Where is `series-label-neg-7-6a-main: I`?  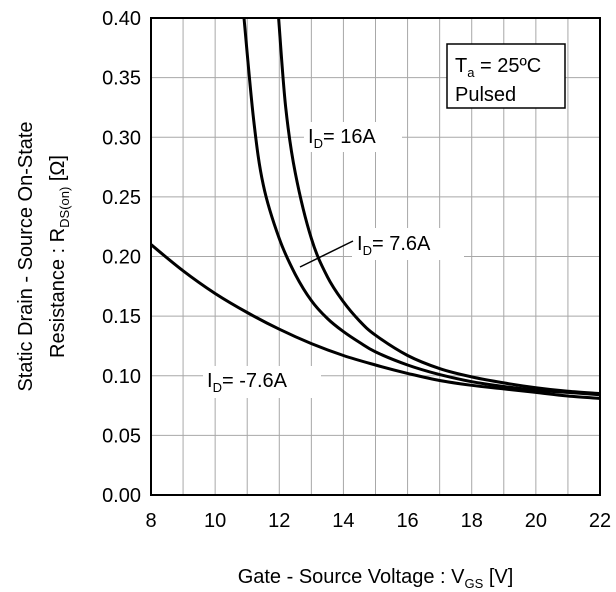
series-label-neg-7-6a-main: I is located at coordinates (210, 381).